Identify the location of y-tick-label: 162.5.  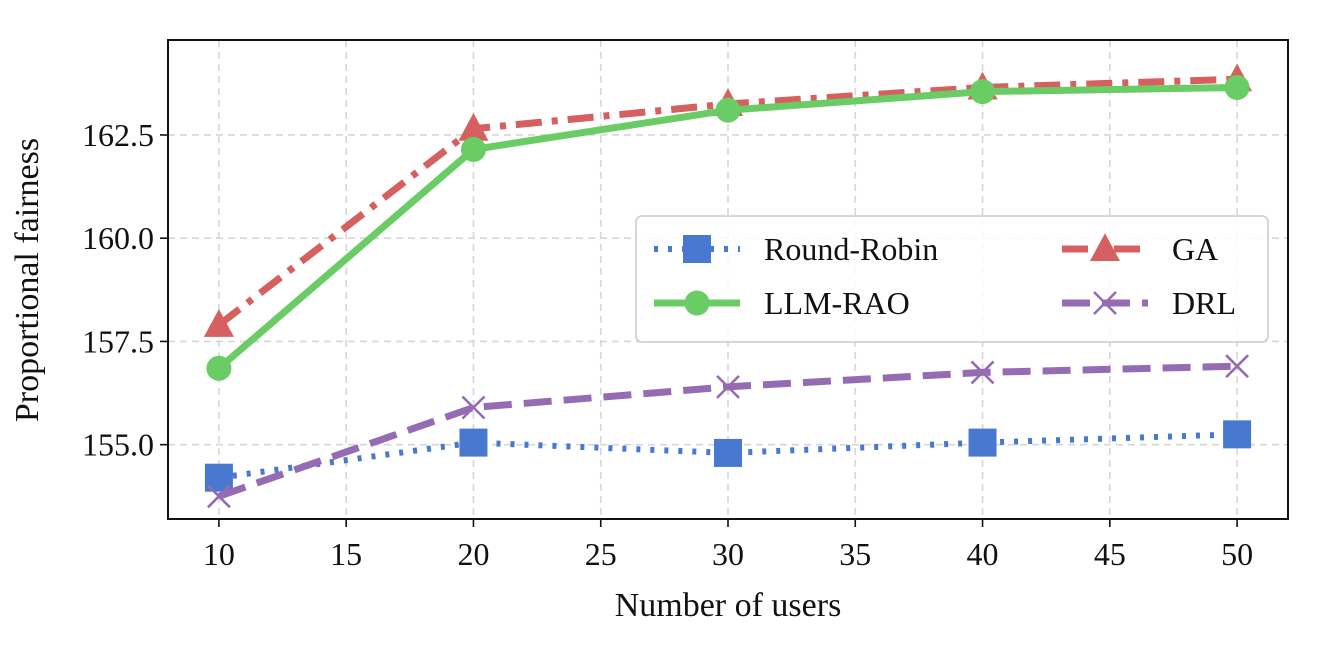
(118, 135).